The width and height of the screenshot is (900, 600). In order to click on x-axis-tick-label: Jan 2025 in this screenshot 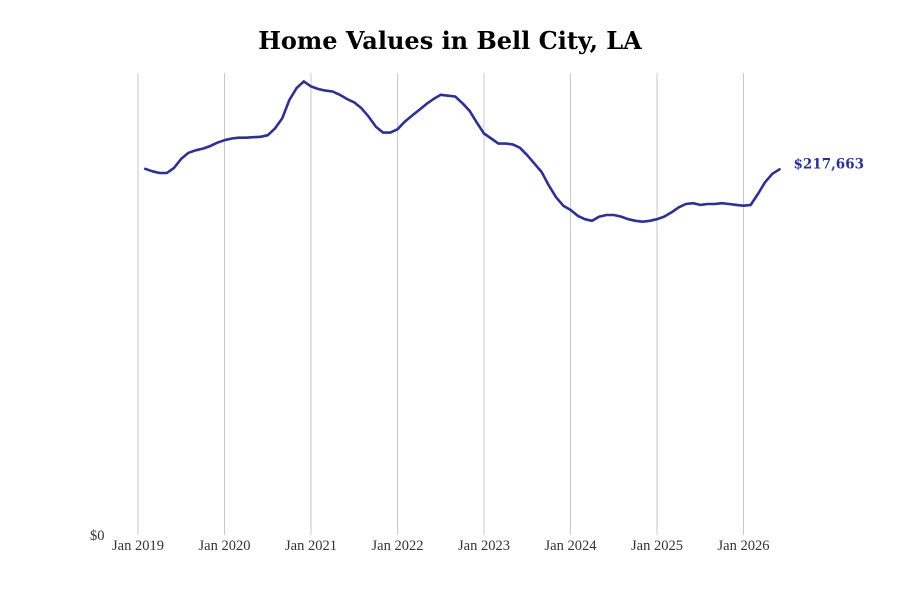, I will do `click(657, 546)`.